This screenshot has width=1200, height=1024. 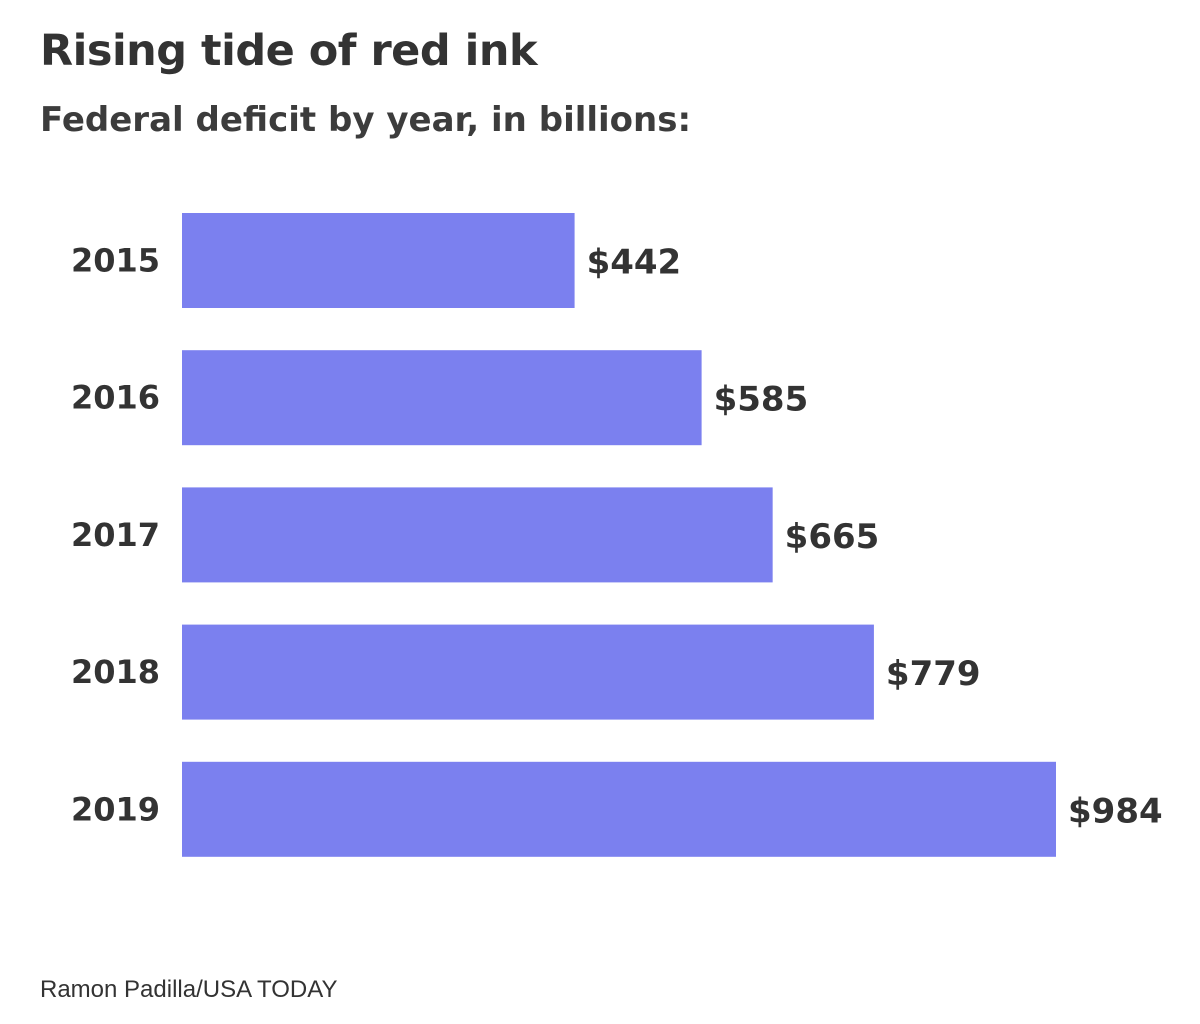 What do you see at coordinates (832, 537) in the screenshot?
I see `value-label: $665` at bounding box center [832, 537].